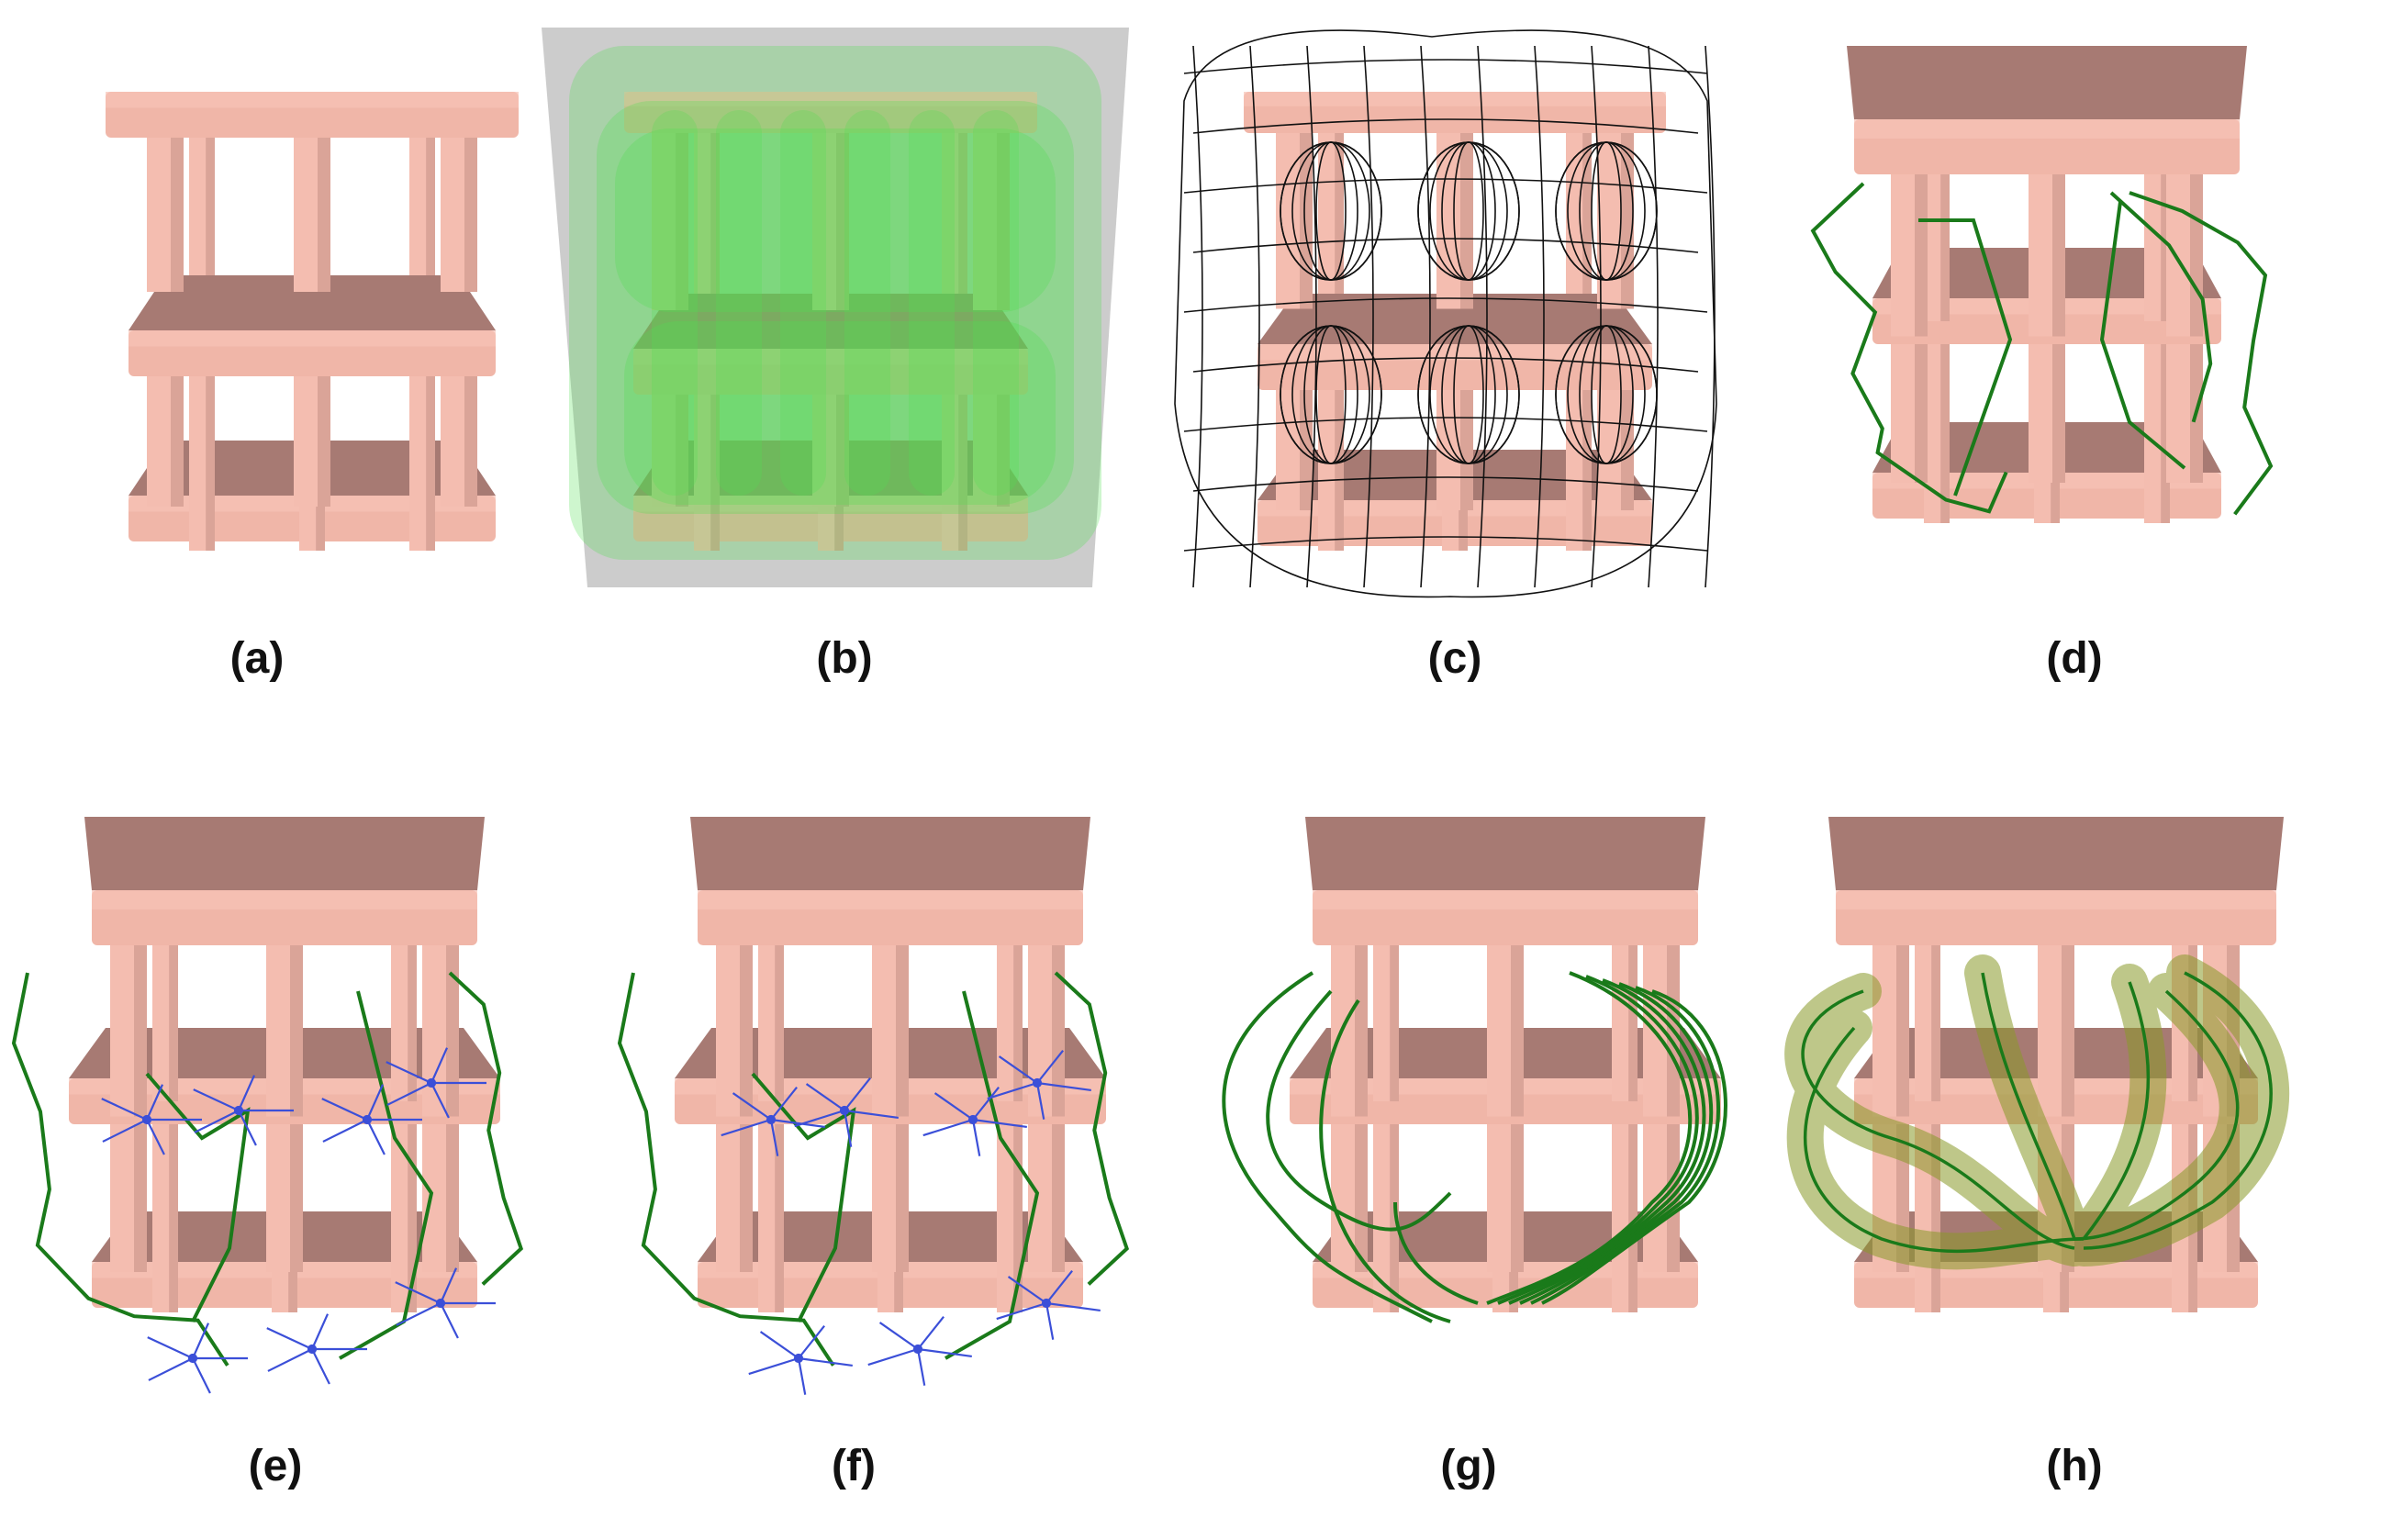 The height and width of the screenshot is (1540, 2392). What do you see at coordinates (2056, 321) in the screenshot?
I see `panel-d-figure` at bounding box center [2056, 321].